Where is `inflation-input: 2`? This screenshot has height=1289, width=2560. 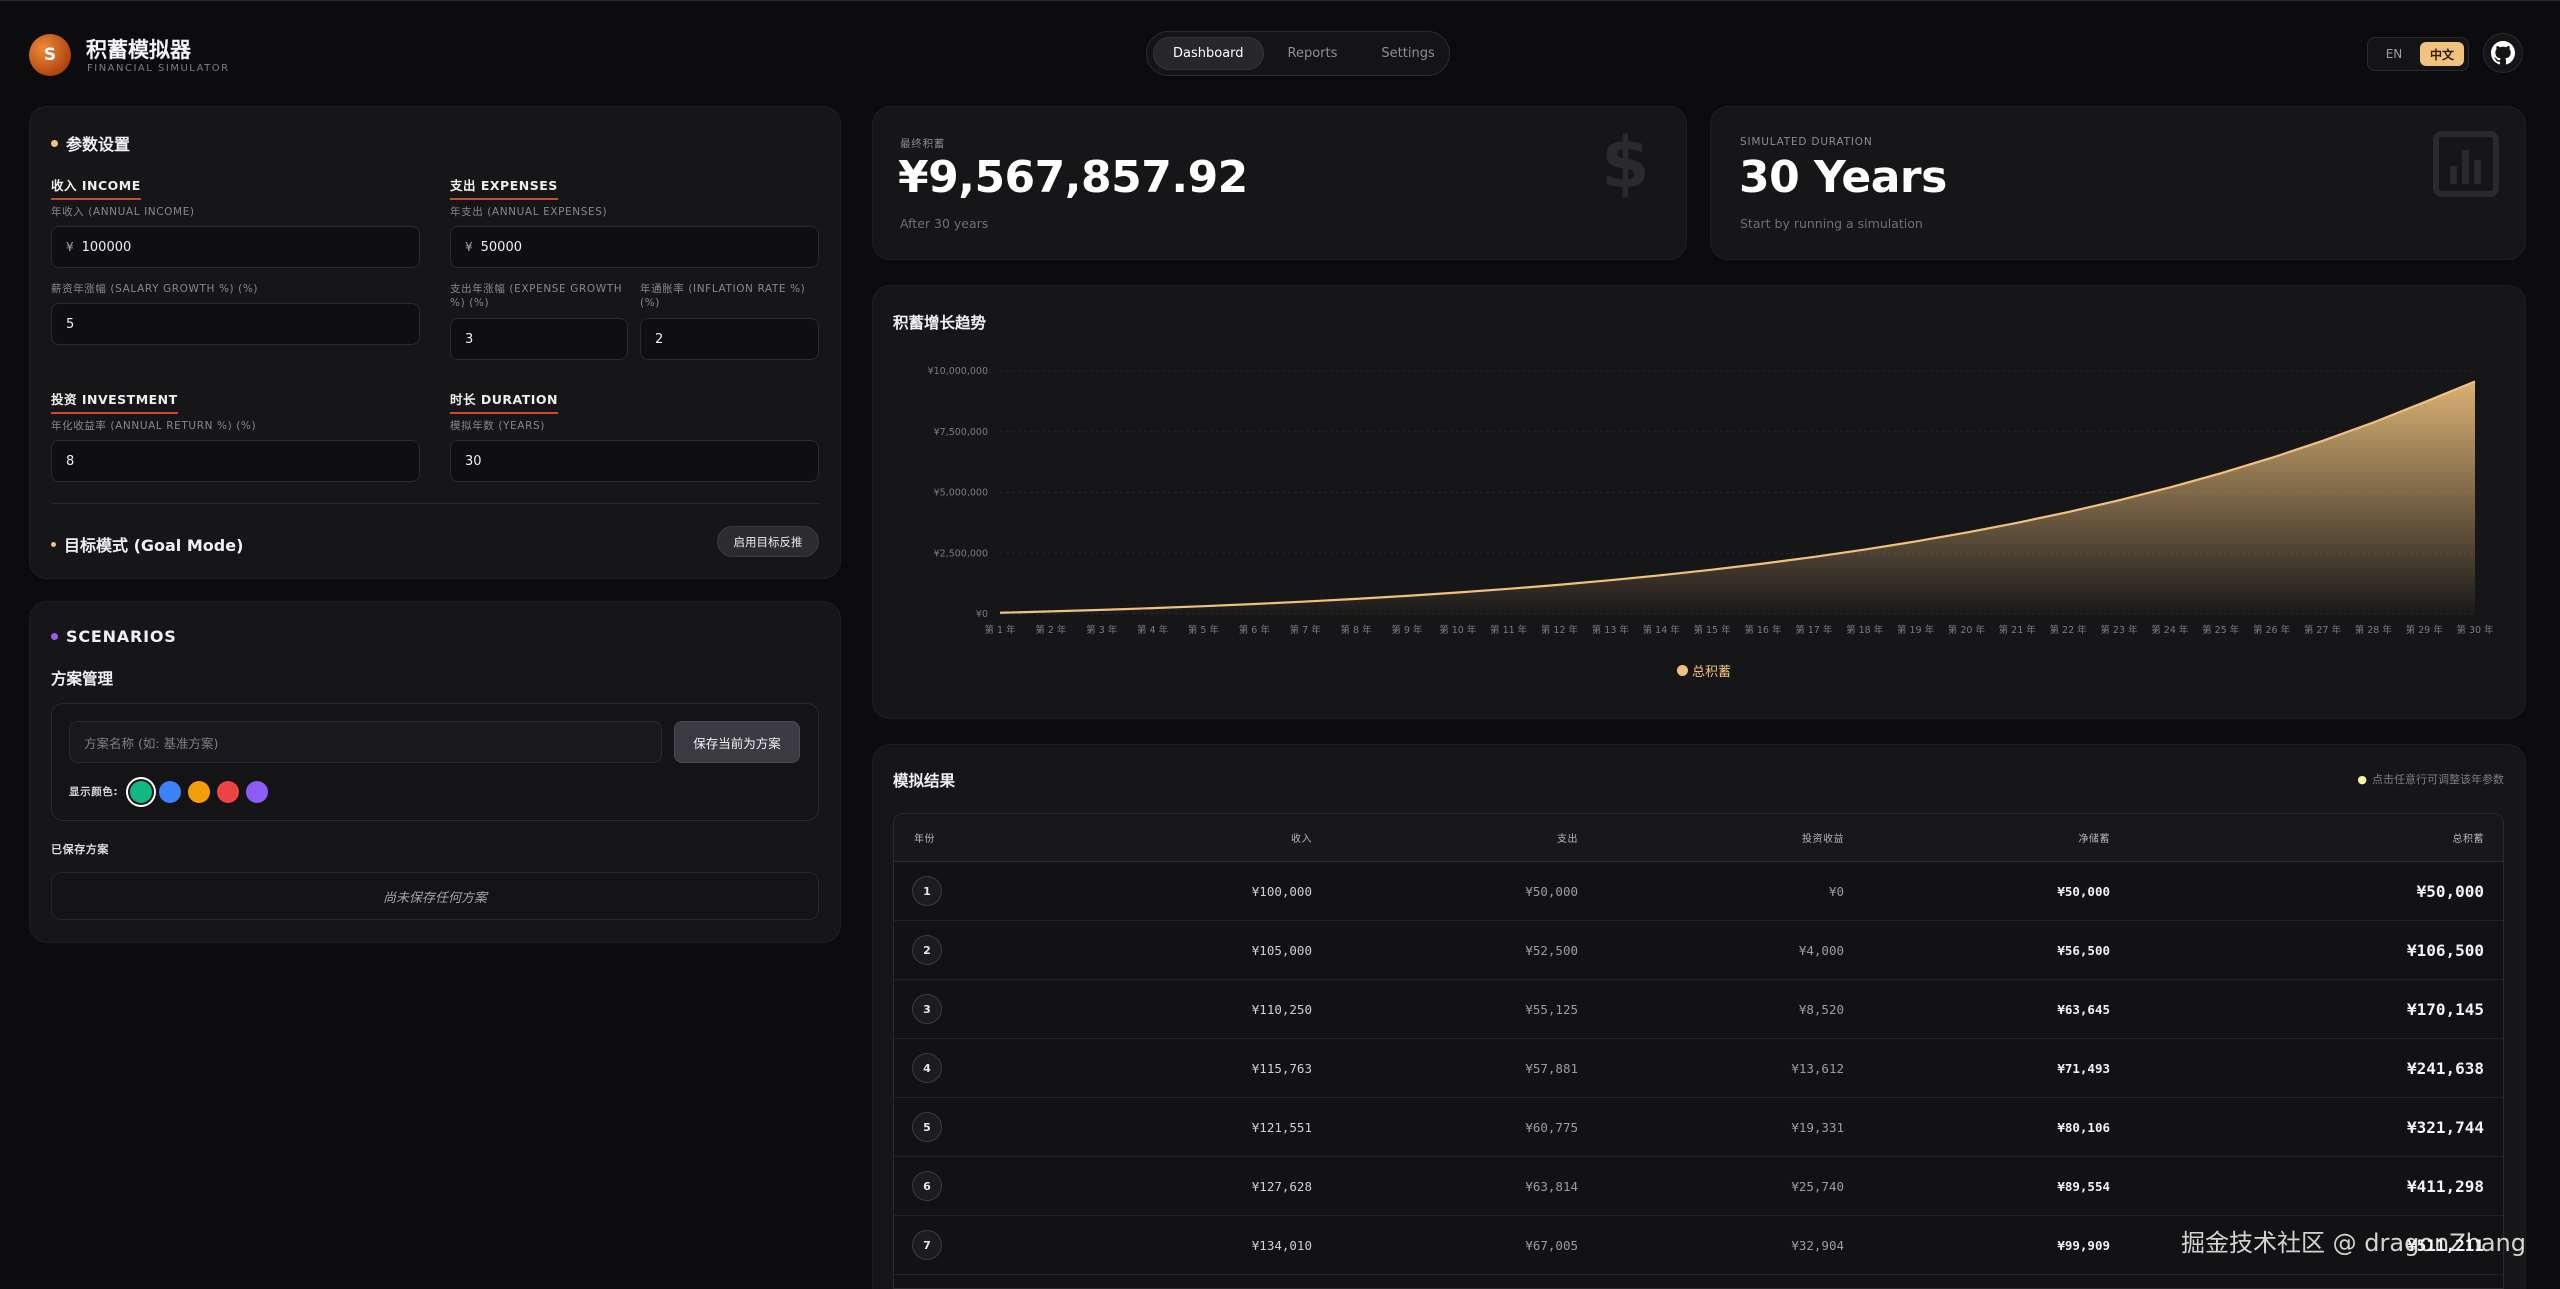 inflation-input: 2 is located at coordinates (729, 339).